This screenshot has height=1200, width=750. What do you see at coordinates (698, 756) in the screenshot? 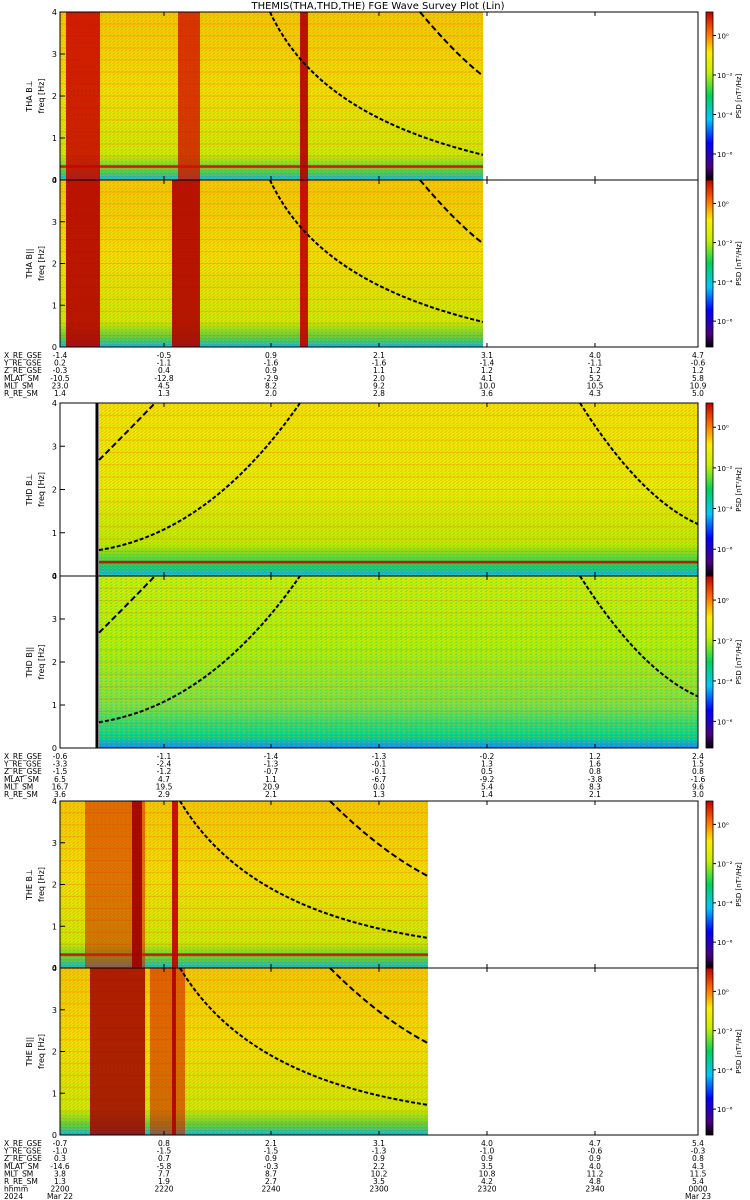
I see `ephemeris-value: 2.4` at bounding box center [698, 756].